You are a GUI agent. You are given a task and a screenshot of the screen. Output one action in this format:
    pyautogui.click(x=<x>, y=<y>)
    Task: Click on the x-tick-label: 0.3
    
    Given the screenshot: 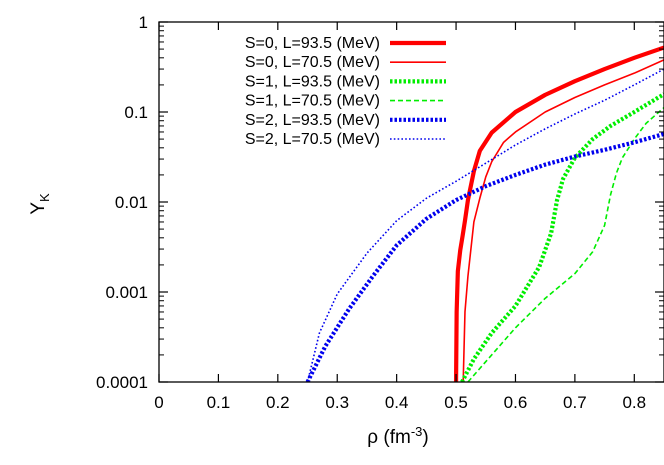 What is the action you would take?
    pyautogui.click(x=337, y=402)
    